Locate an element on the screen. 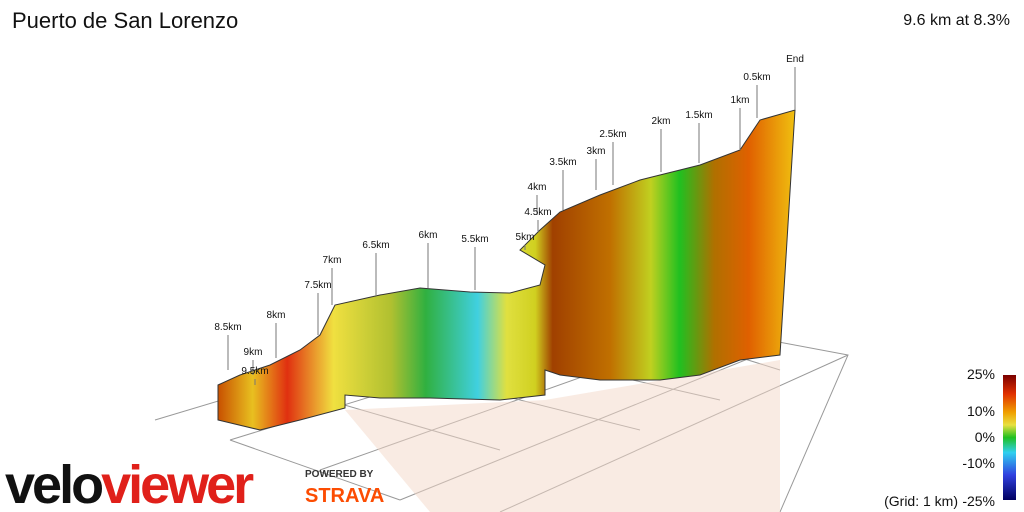  powered-by: POWERED BY is located at coordinates (339, 474).